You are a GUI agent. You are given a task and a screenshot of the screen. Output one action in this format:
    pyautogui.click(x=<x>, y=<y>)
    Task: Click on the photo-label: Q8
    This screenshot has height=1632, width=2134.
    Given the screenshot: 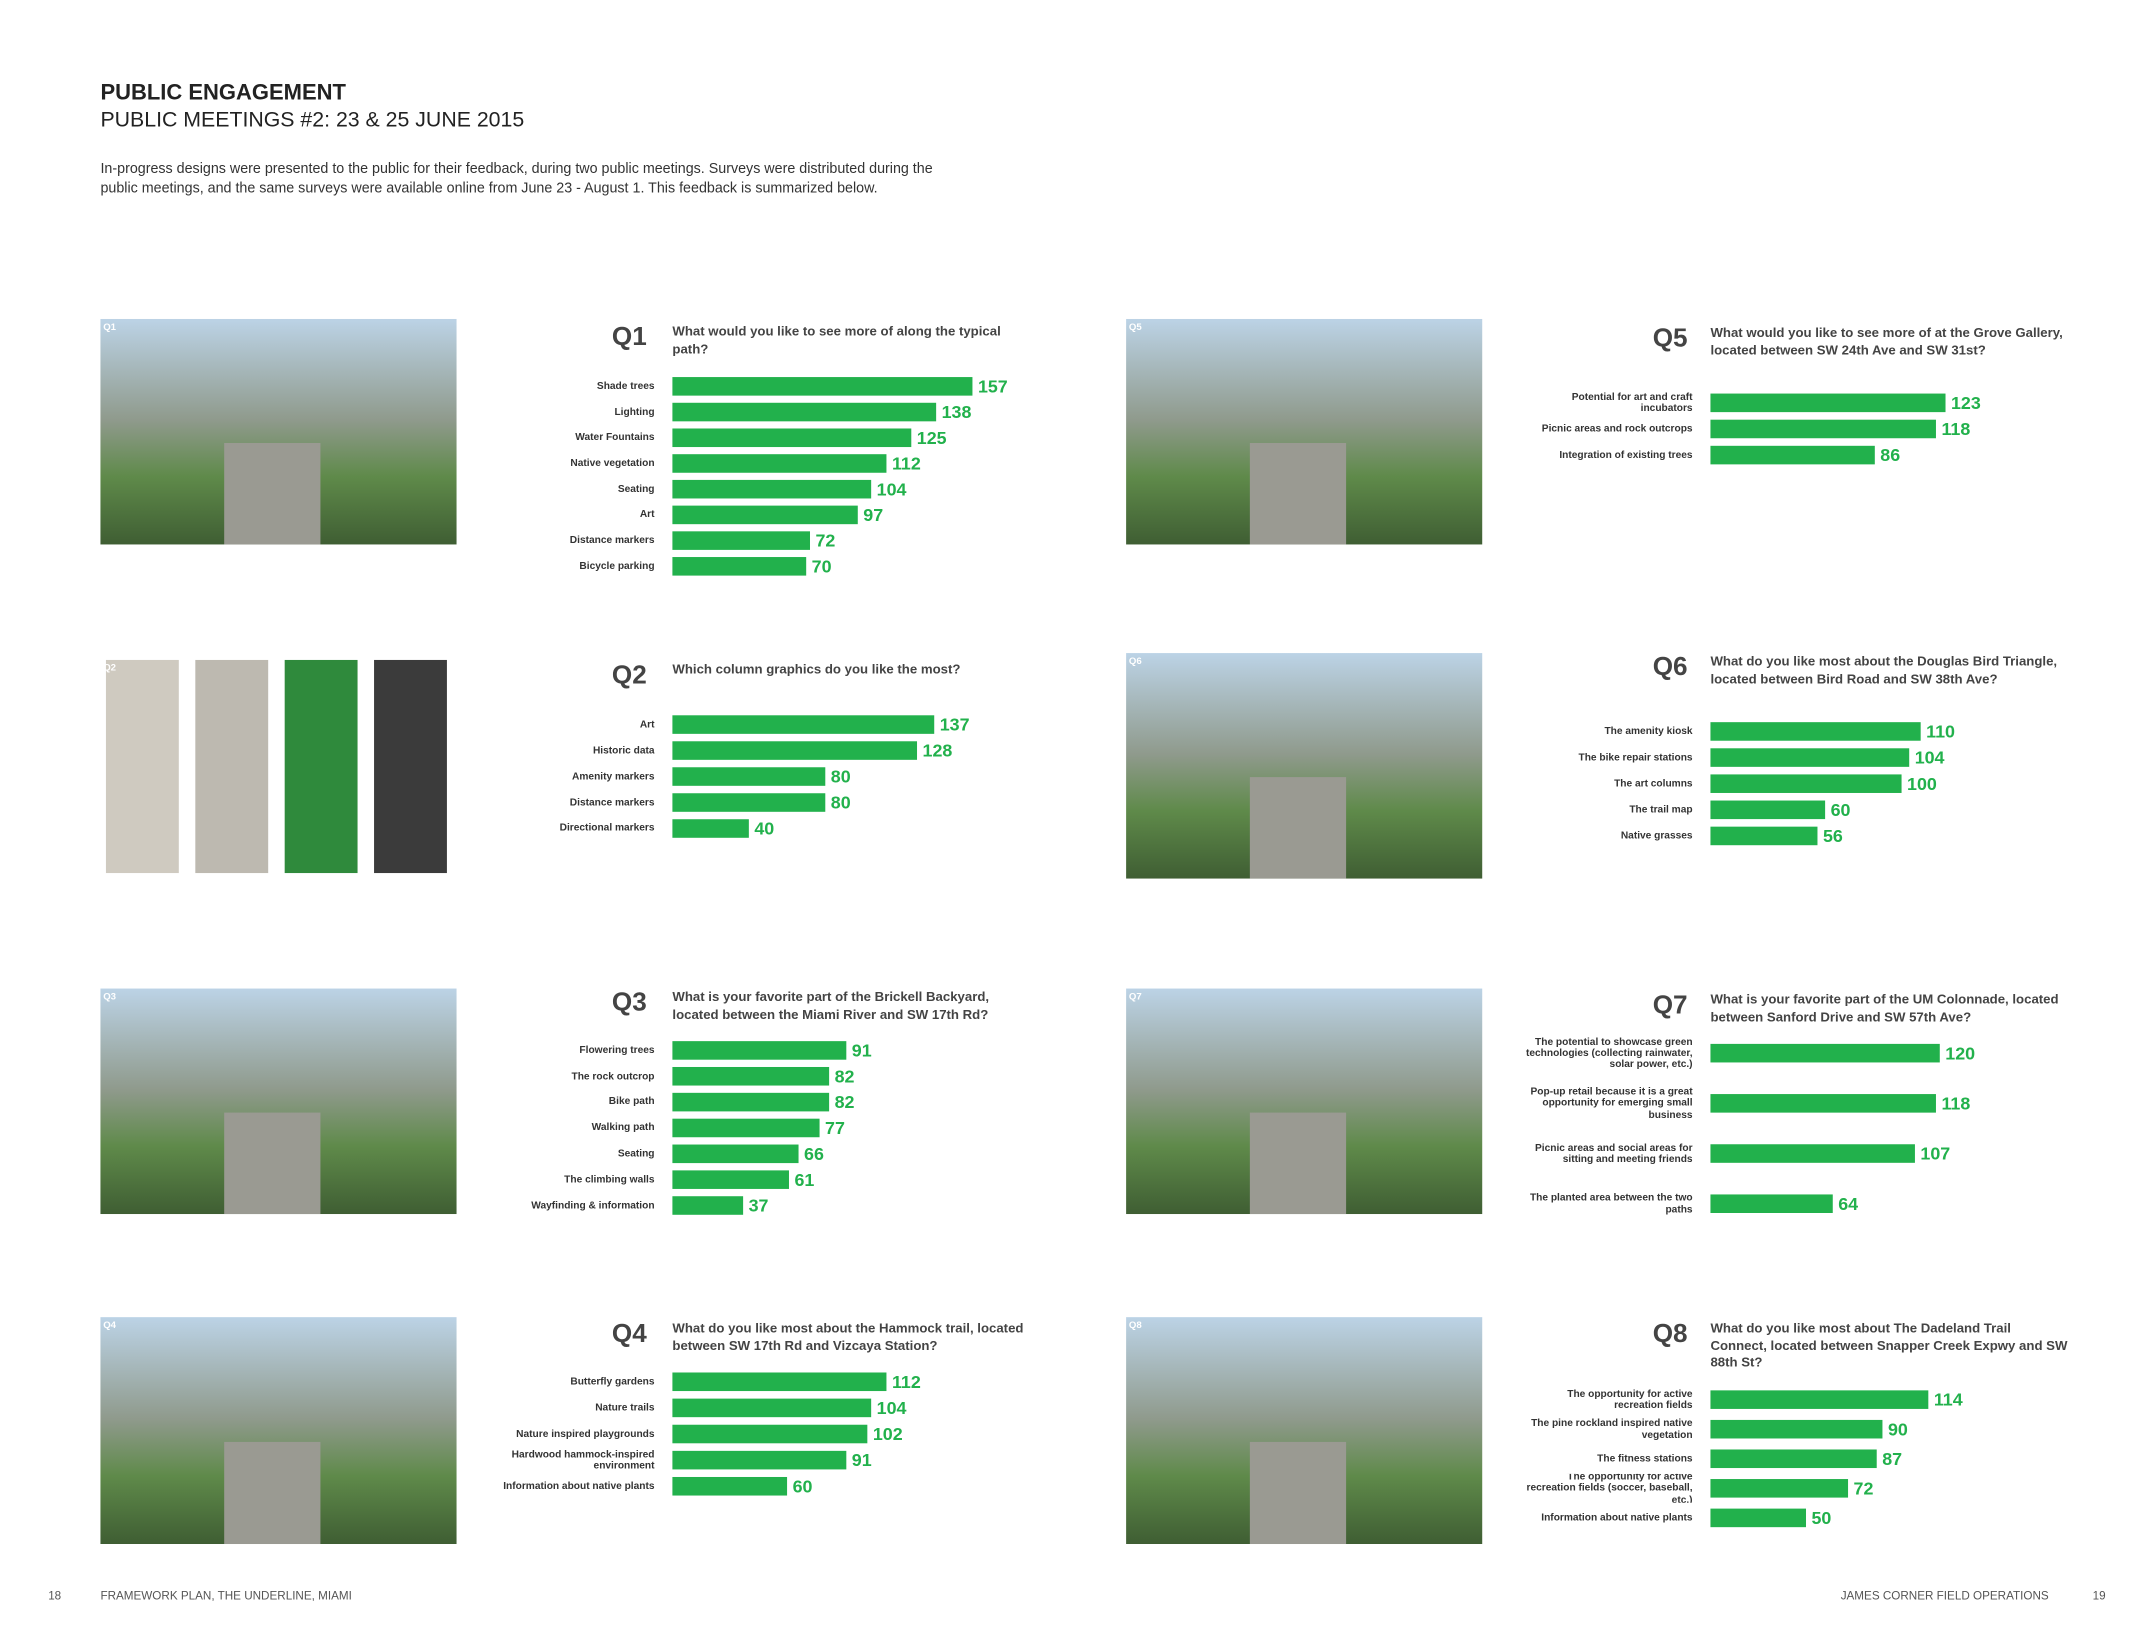 What is the action you would take?
    pyautogui.click(x=1135, y=1325)
    